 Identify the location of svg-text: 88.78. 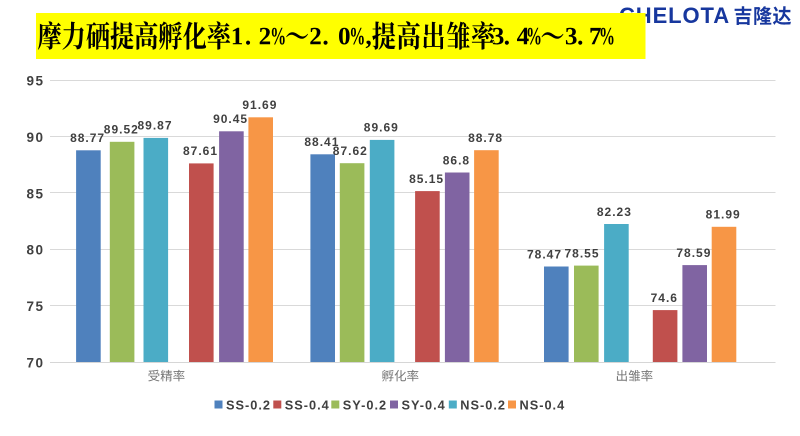
(485, 138).